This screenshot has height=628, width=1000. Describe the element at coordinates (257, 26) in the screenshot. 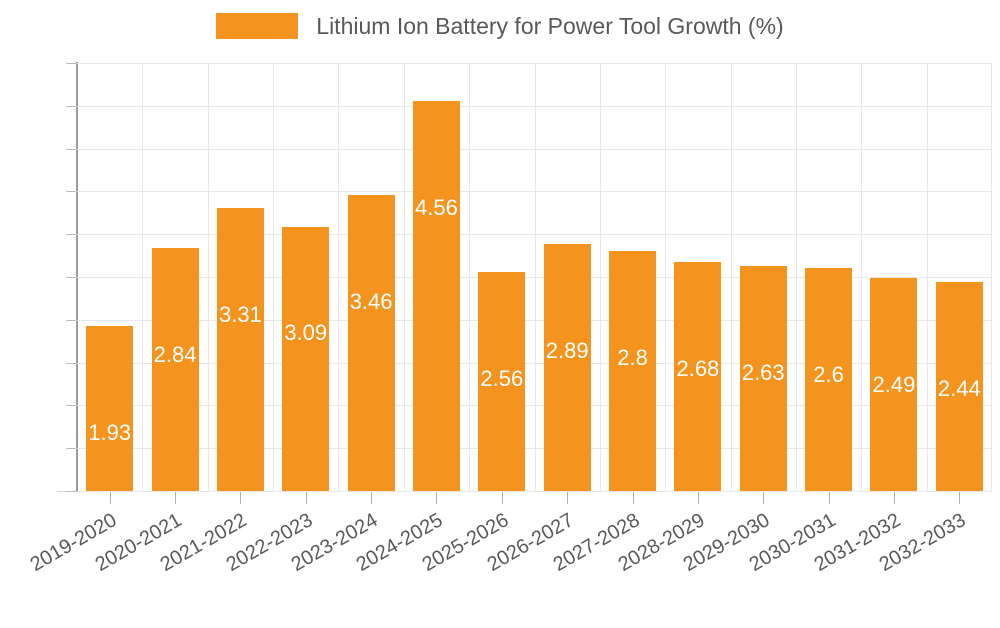

I see `legend-color-swatch` at that location.